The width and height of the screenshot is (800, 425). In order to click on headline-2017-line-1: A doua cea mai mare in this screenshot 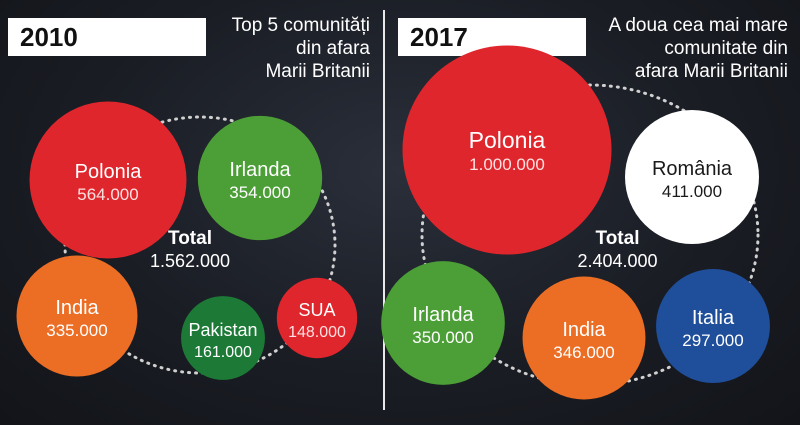, I will do `click(698, 25)`.